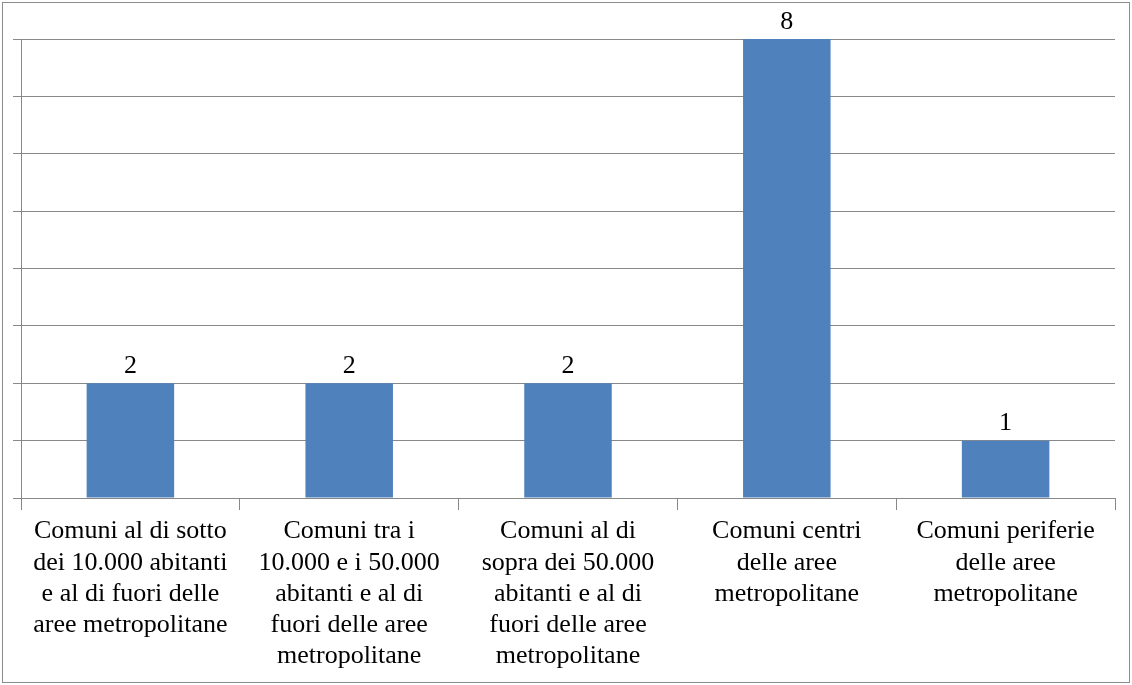 The height and width of the screenshot is (685, 1132). Describe the element at coordinates (787, 20) in the screenshot. I see `data-label: 8` at that location.